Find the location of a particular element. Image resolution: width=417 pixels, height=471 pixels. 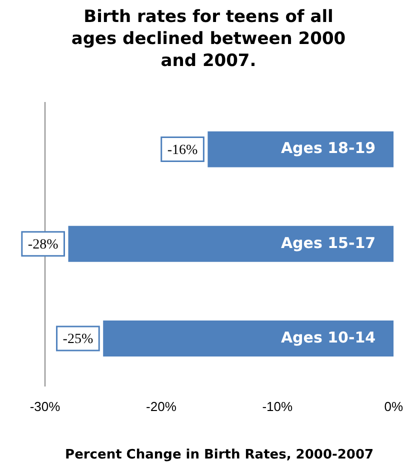

data-label: -28% is located at coordinates (43, 245).